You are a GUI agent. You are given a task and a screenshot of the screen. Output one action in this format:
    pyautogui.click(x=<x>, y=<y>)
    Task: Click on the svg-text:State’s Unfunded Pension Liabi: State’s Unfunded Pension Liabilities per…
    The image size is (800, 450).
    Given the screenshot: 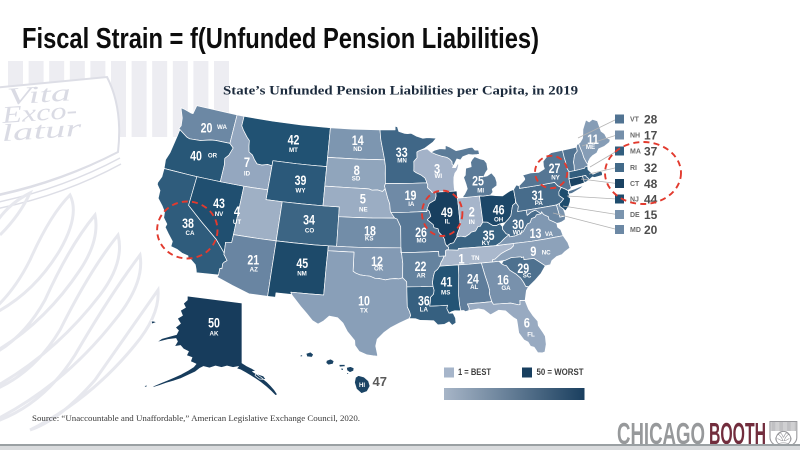 What is the action you would take?
    pyautogui.click(x=400, y=91)
    